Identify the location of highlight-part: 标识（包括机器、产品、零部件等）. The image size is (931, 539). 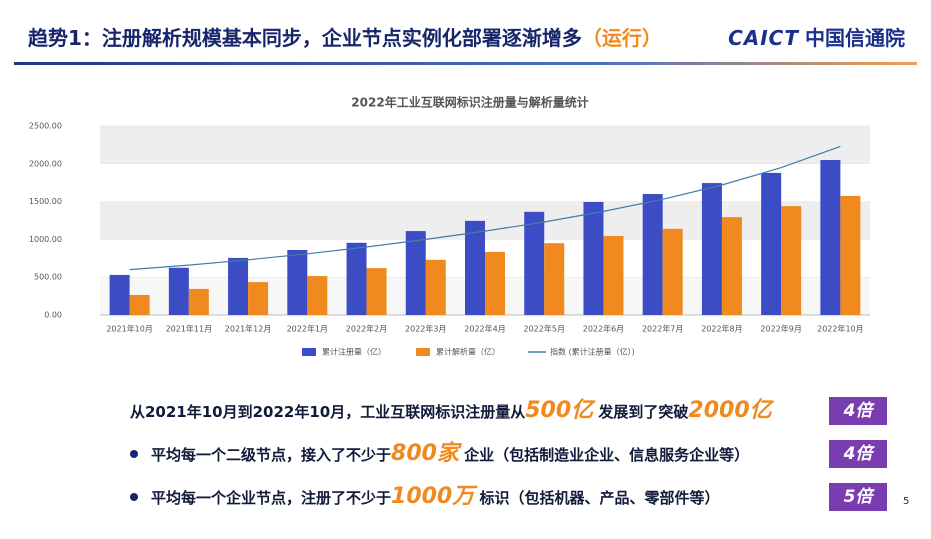
(597, 498).